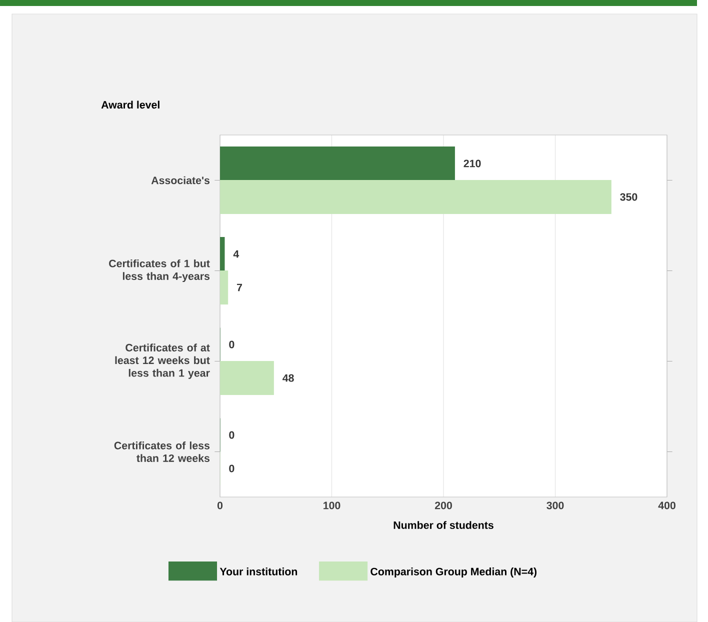 This screenshot has width=708, height=622. Describe the element at coordinates (472, 164) in the screenshot. I see `data-label: 210` at that location.